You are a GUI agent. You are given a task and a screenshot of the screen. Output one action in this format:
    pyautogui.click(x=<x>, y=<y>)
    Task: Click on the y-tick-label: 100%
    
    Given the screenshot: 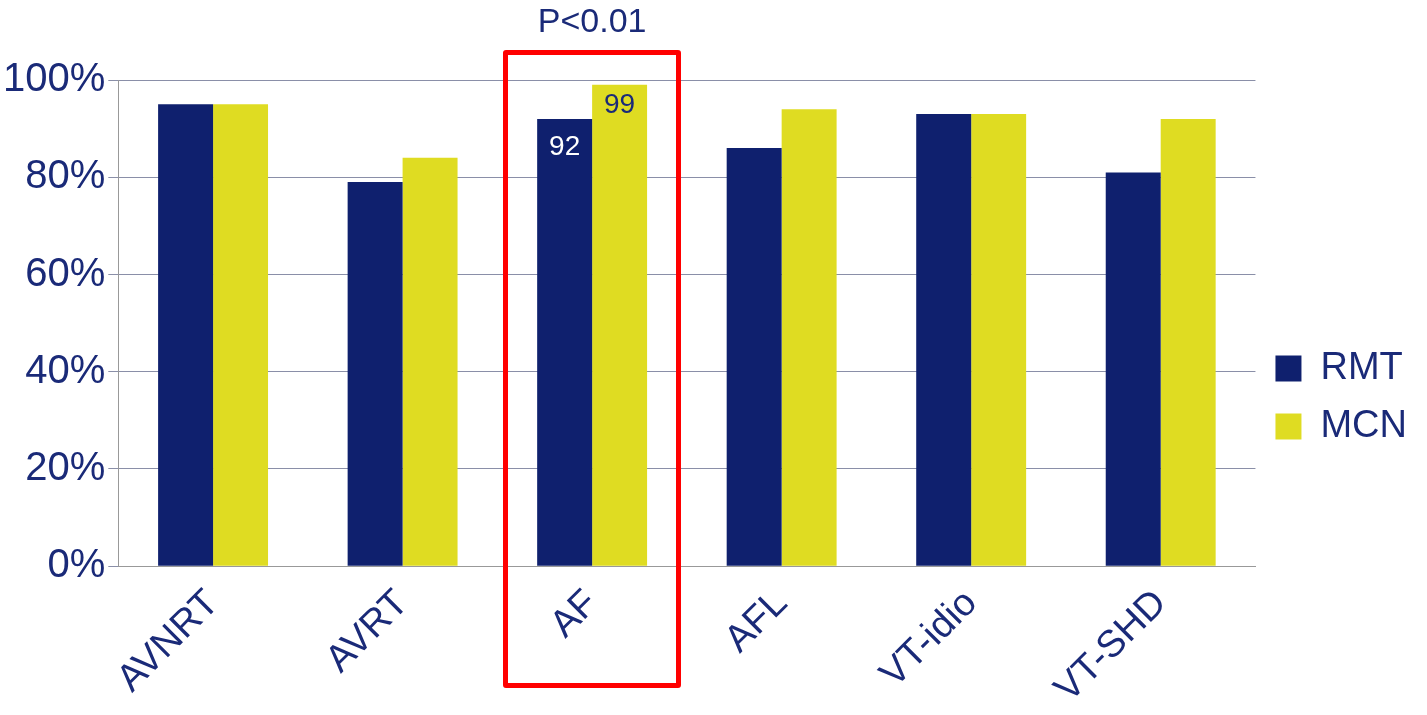 What is the action you would take?
    pyautogui.click(x=54, y=77)
    